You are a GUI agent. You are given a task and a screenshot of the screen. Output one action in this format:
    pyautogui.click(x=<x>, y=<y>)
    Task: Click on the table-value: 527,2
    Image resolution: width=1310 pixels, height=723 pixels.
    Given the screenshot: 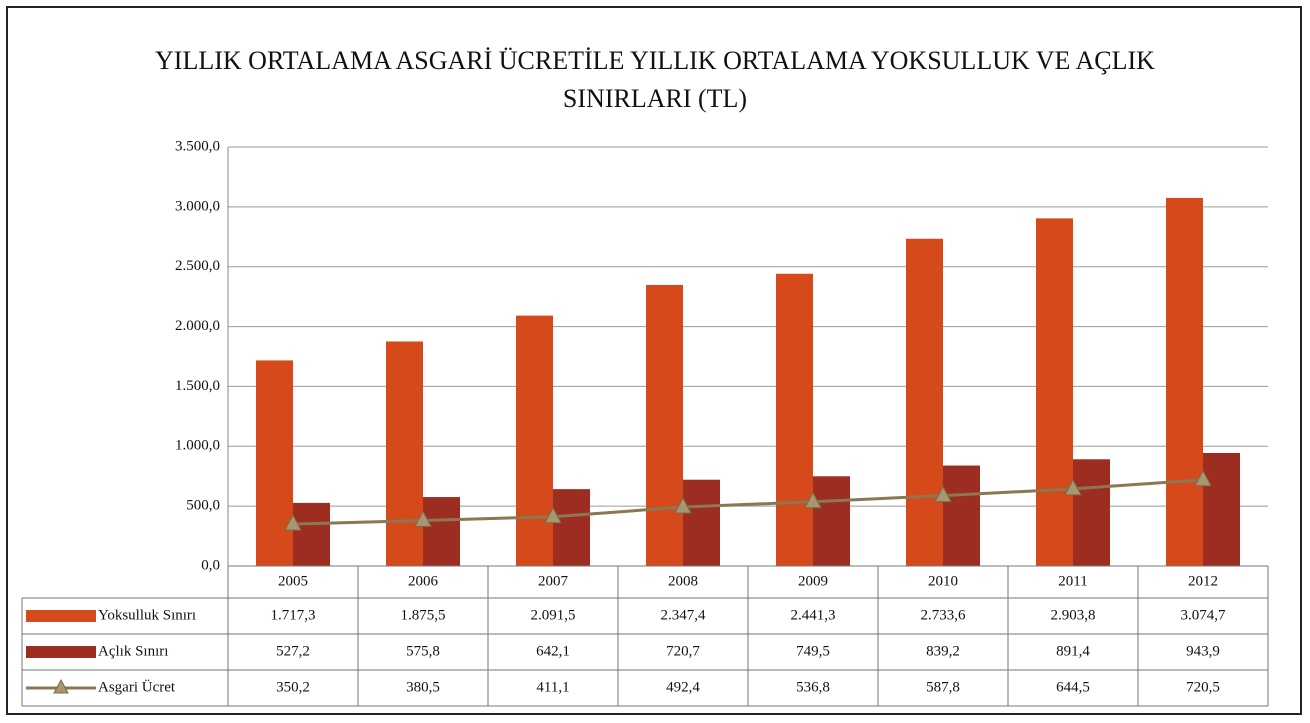 What is the action you would take?
    pyautogui.click(x=293, y=651)
    